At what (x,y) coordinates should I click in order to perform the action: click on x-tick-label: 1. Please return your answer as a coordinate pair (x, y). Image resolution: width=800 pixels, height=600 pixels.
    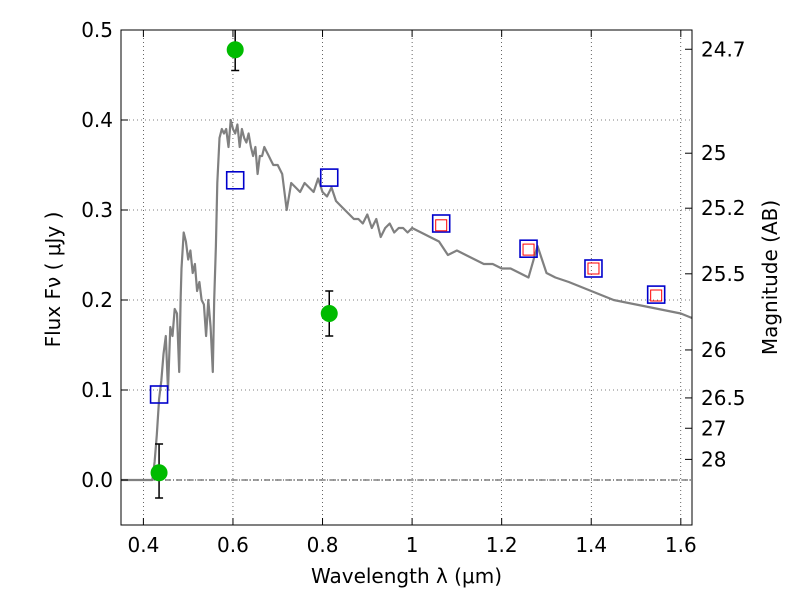
    Looking at the image, I should click on (412, 545).